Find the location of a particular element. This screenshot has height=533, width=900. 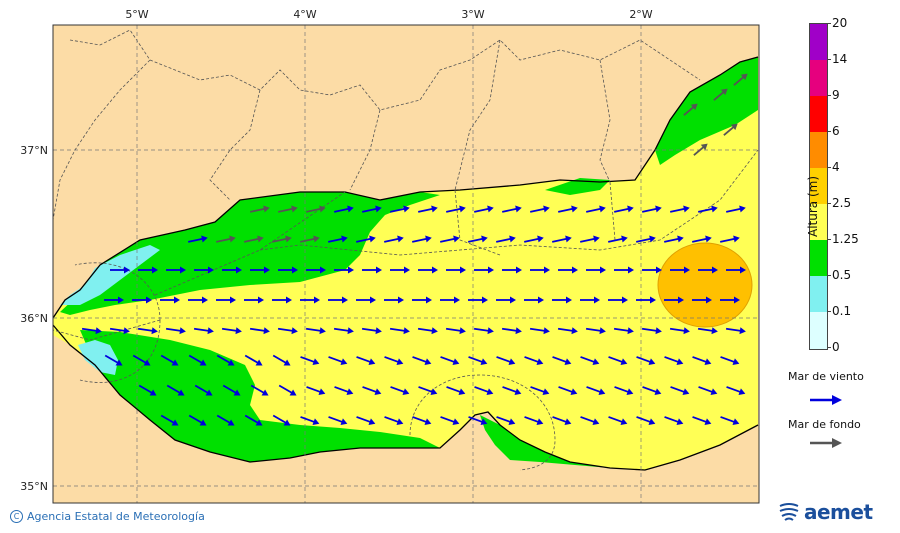

copyright-icon: C is located at coordinates (16, 516).